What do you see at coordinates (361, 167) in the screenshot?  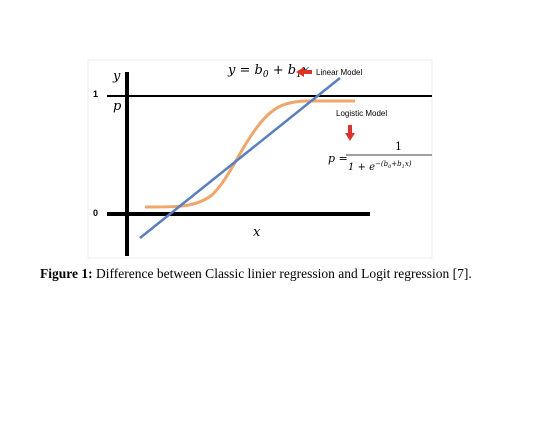 I see `eq-part: 1 + e` at bounding box center [361, 167].